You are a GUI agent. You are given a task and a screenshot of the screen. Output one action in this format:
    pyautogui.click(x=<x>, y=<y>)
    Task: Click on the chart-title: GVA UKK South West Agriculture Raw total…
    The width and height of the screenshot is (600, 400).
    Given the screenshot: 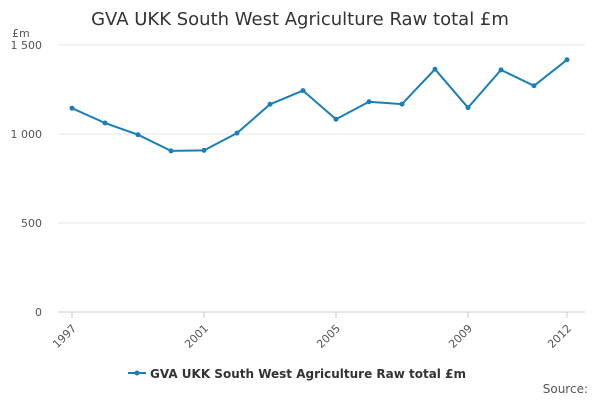 What is the action you would take?
    pyautogui.click(x=300, y=19)
    